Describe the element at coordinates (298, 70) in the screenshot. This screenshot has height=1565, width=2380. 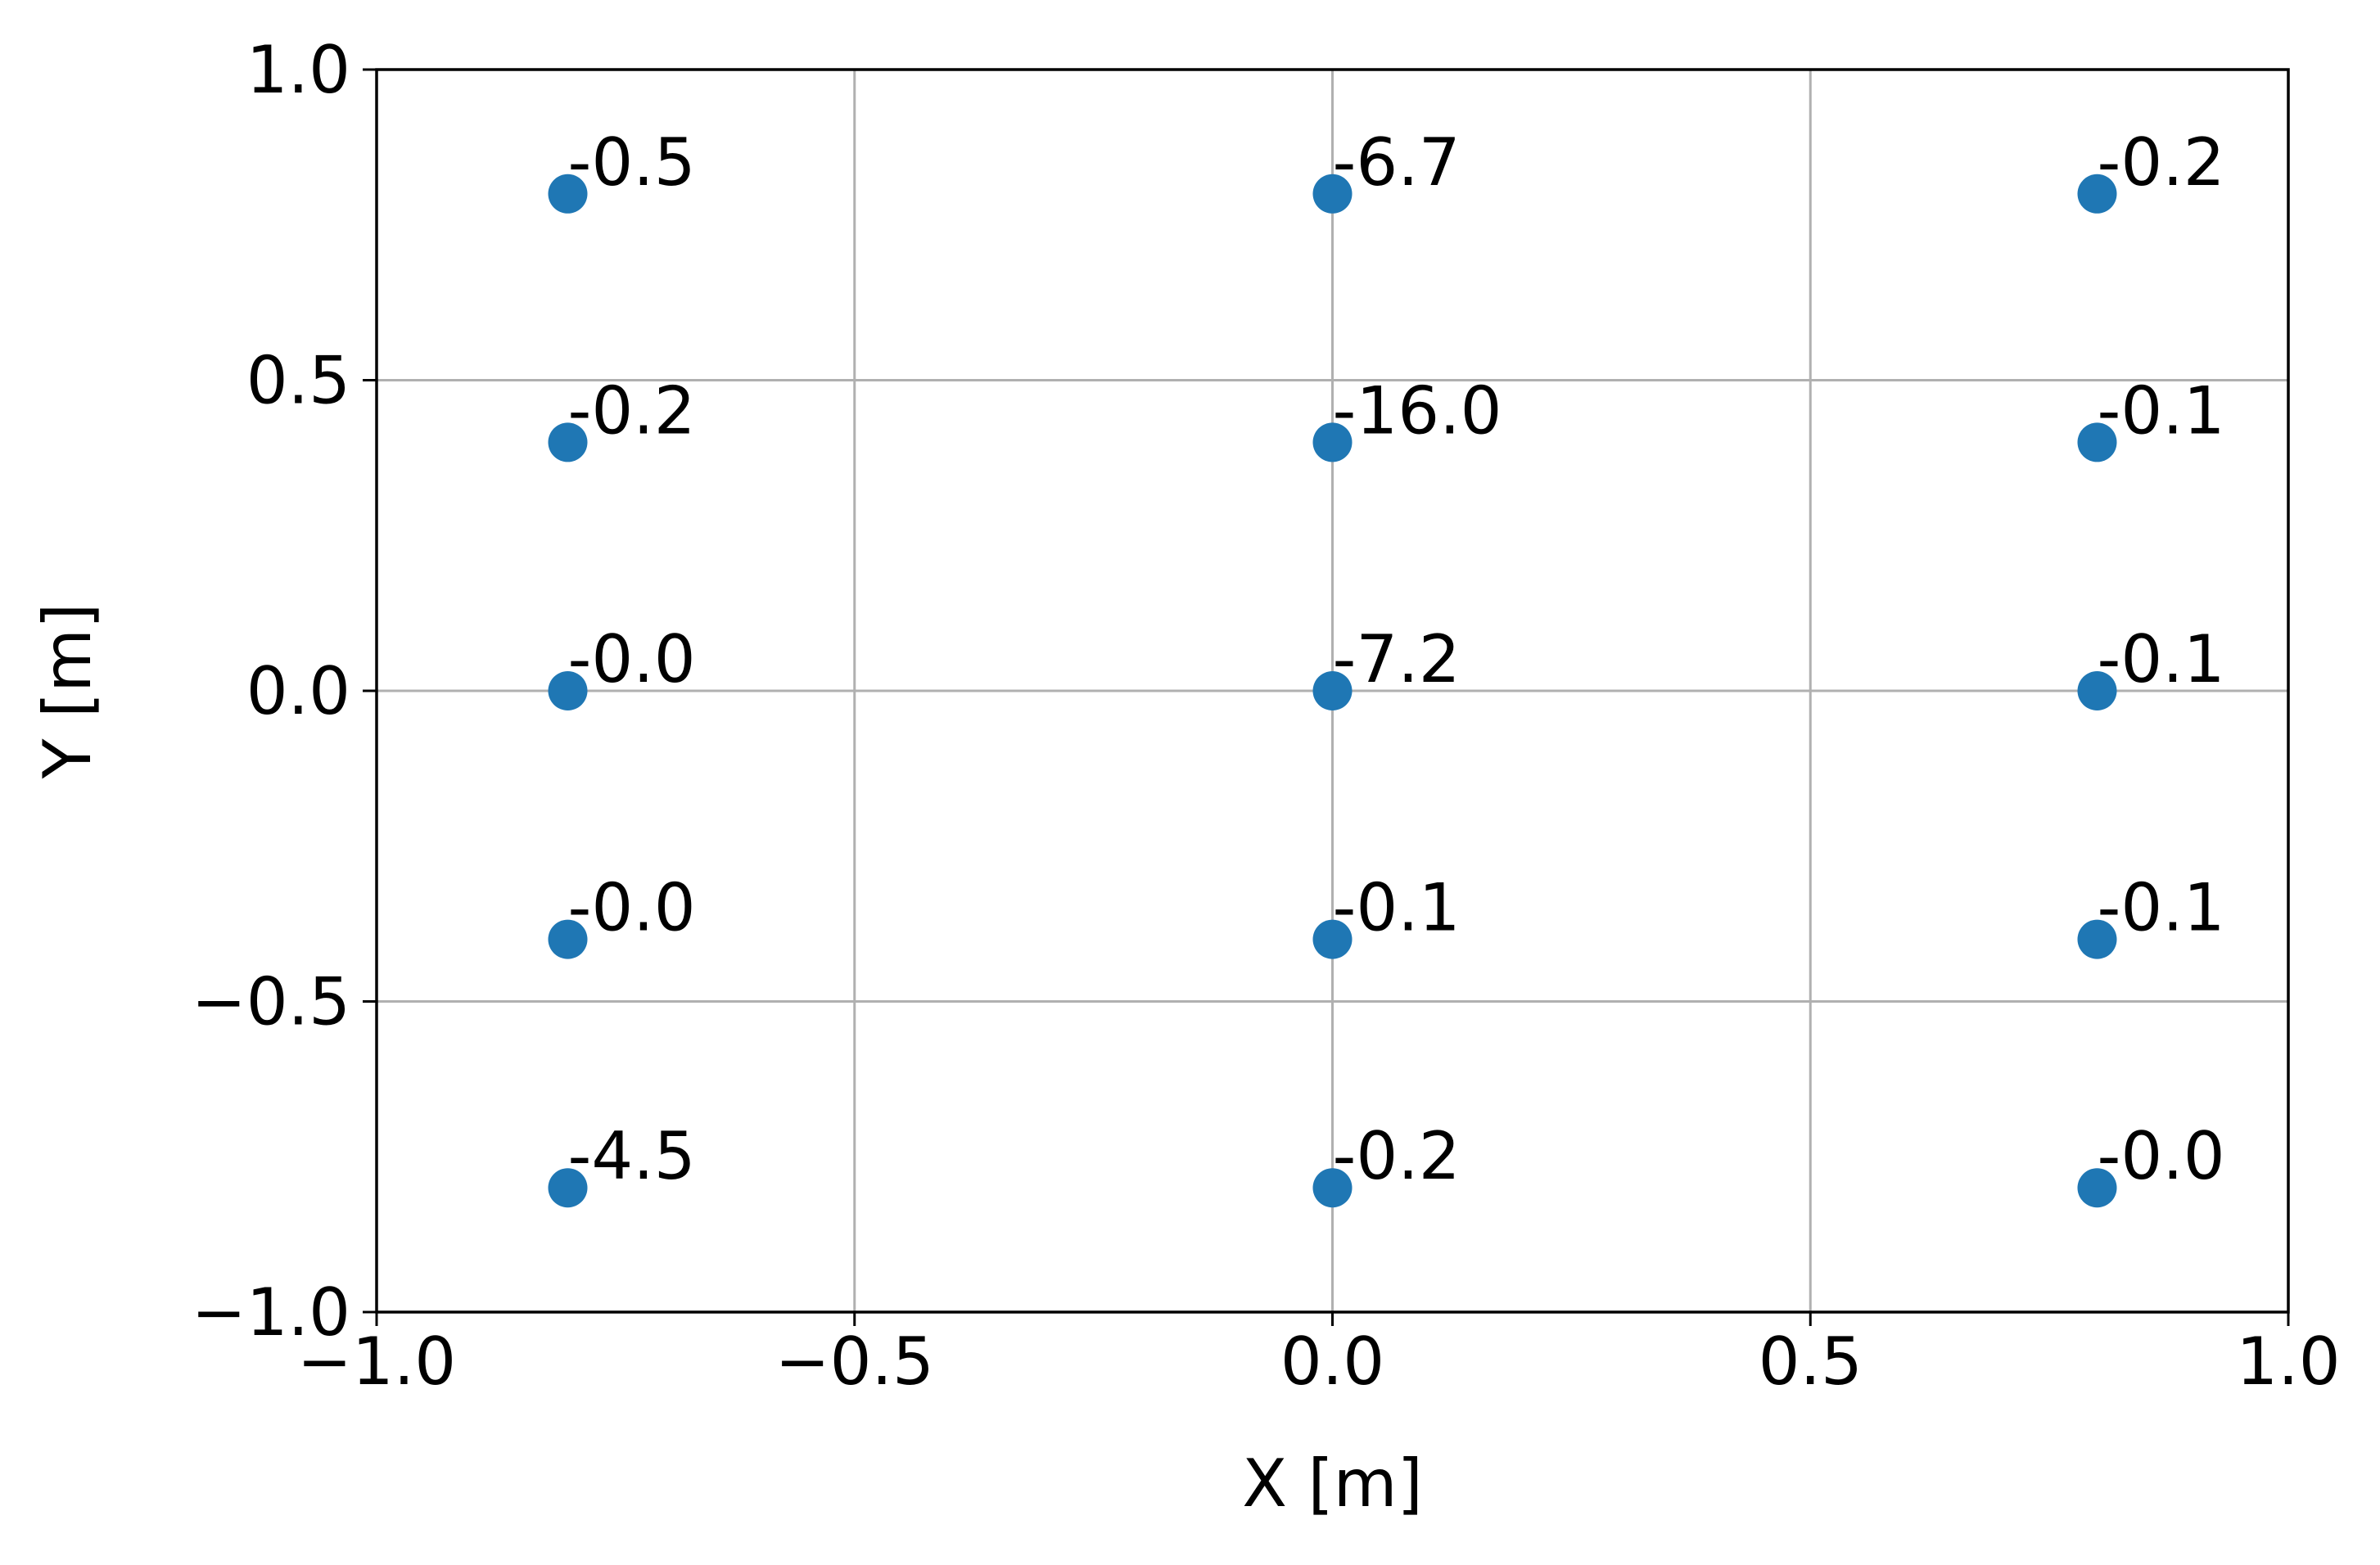
I see `y-tick-label: 1.0` at that location.